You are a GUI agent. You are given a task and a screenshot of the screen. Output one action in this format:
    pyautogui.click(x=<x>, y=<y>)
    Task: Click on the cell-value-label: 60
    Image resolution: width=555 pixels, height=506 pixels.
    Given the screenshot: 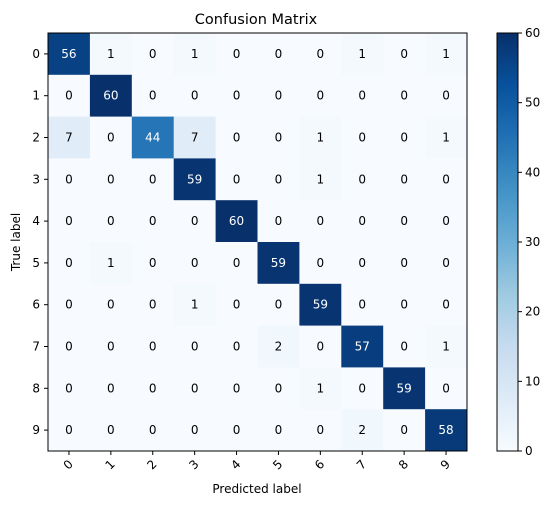 What is the action you would take?
    pyautogui.click(x=236, y=221)
    